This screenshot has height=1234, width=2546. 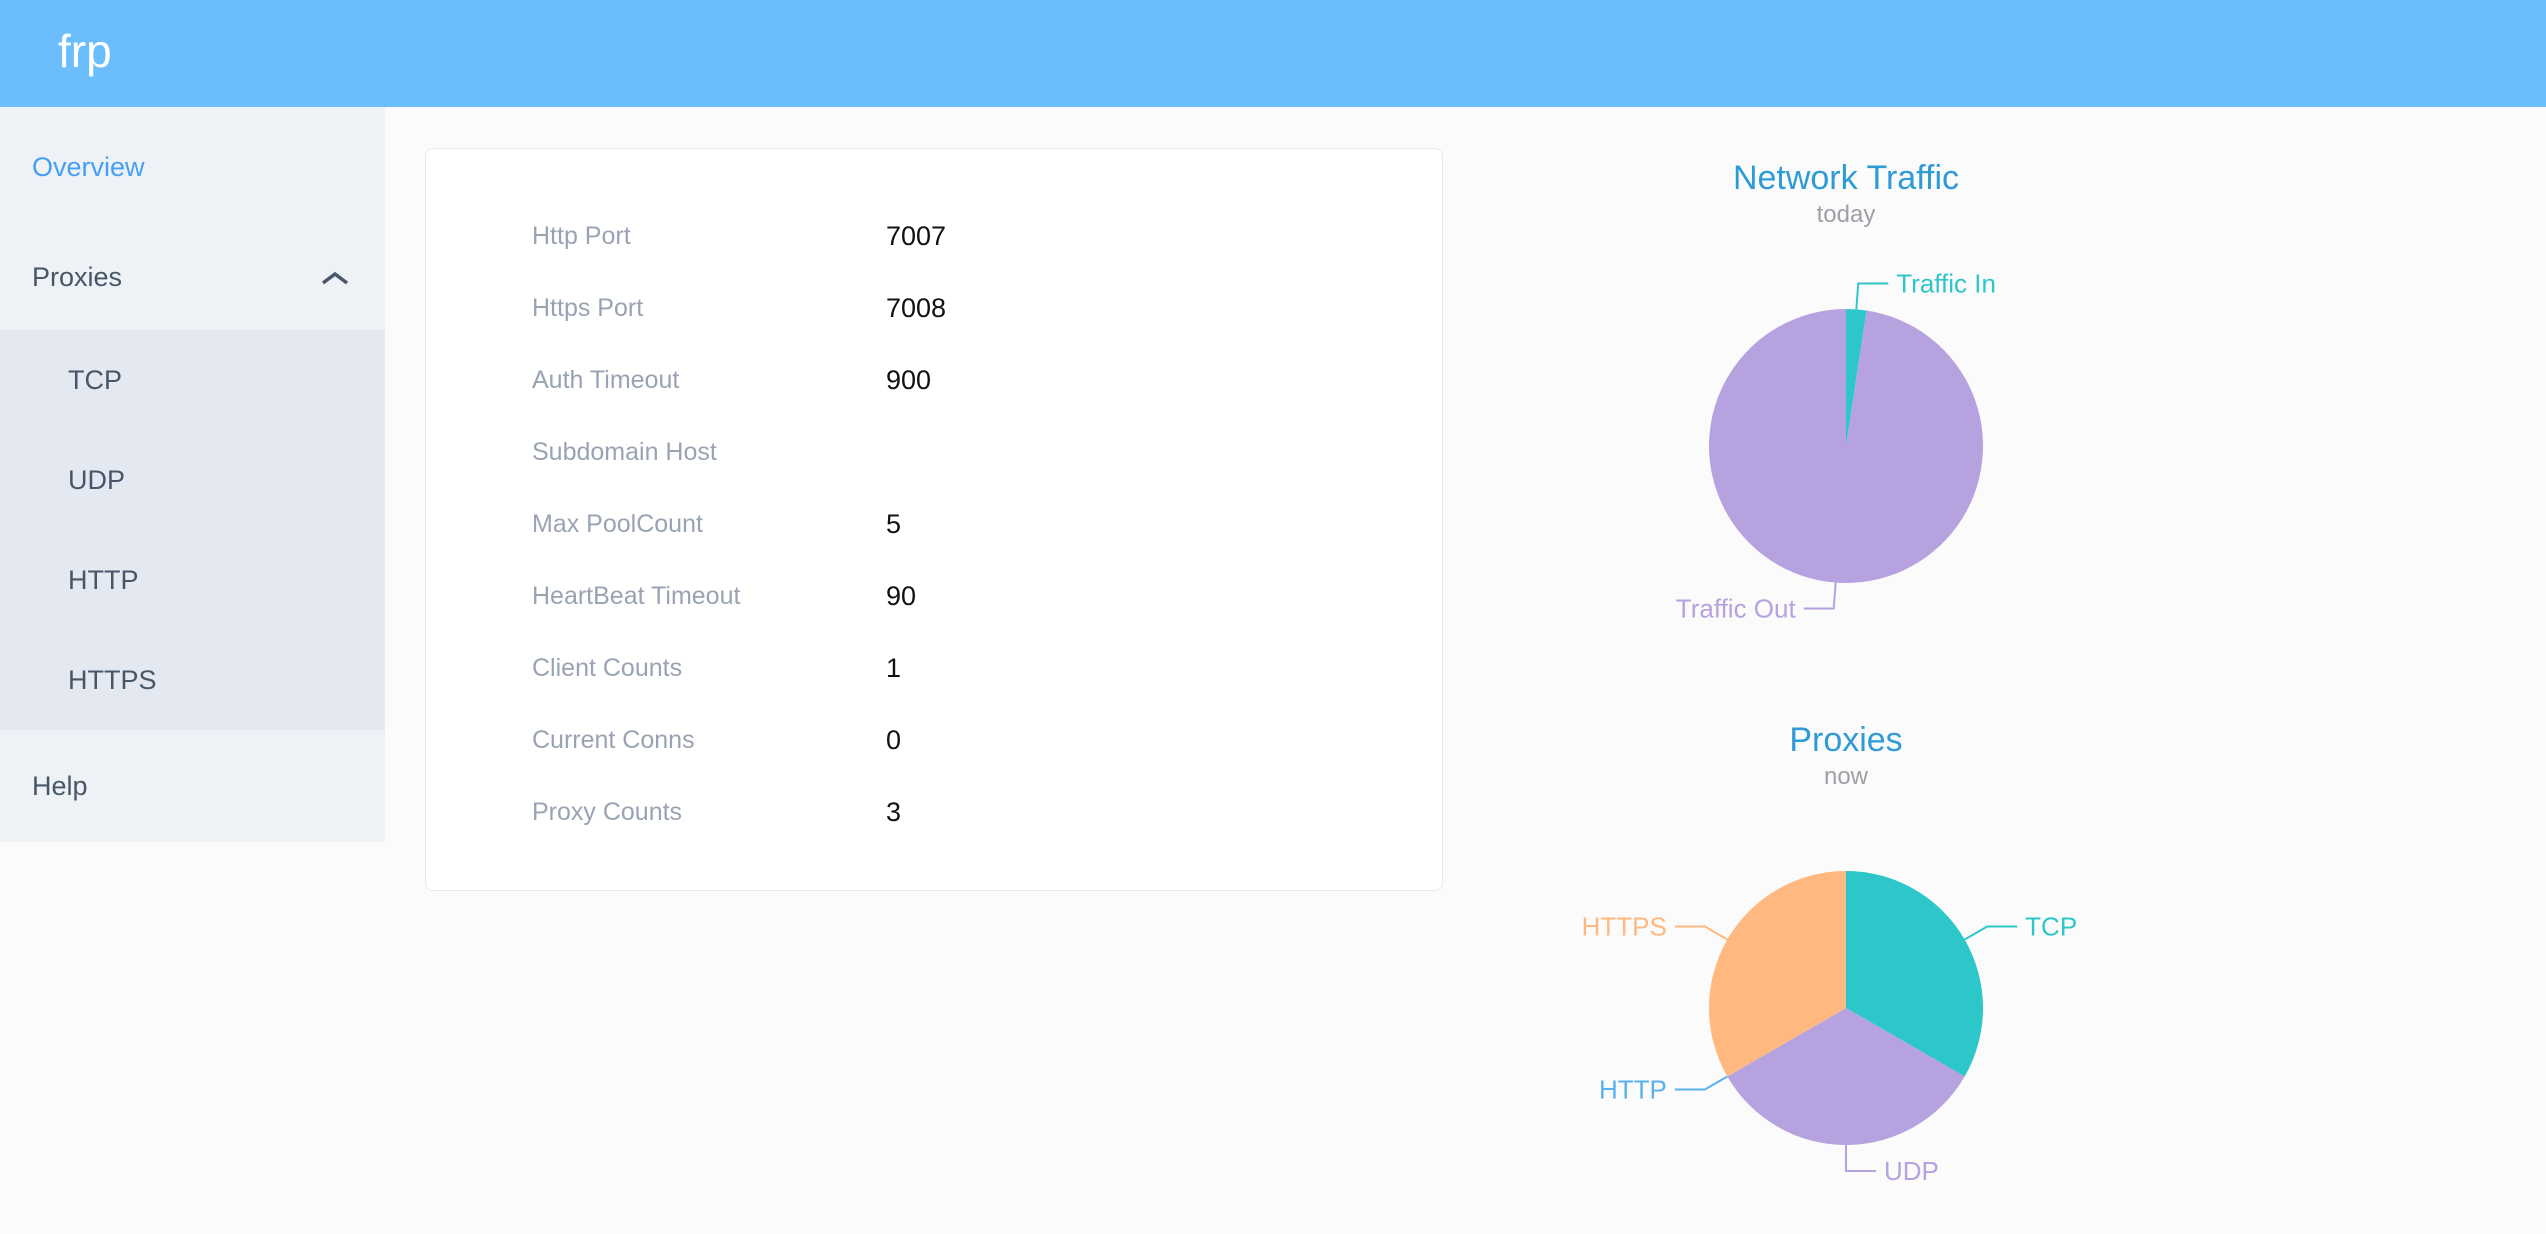 What do you see at coordinates (103, 580) in the screenshot?
I see `sidebar-subitem-http: HTTP` at bounding box center [103, 580].